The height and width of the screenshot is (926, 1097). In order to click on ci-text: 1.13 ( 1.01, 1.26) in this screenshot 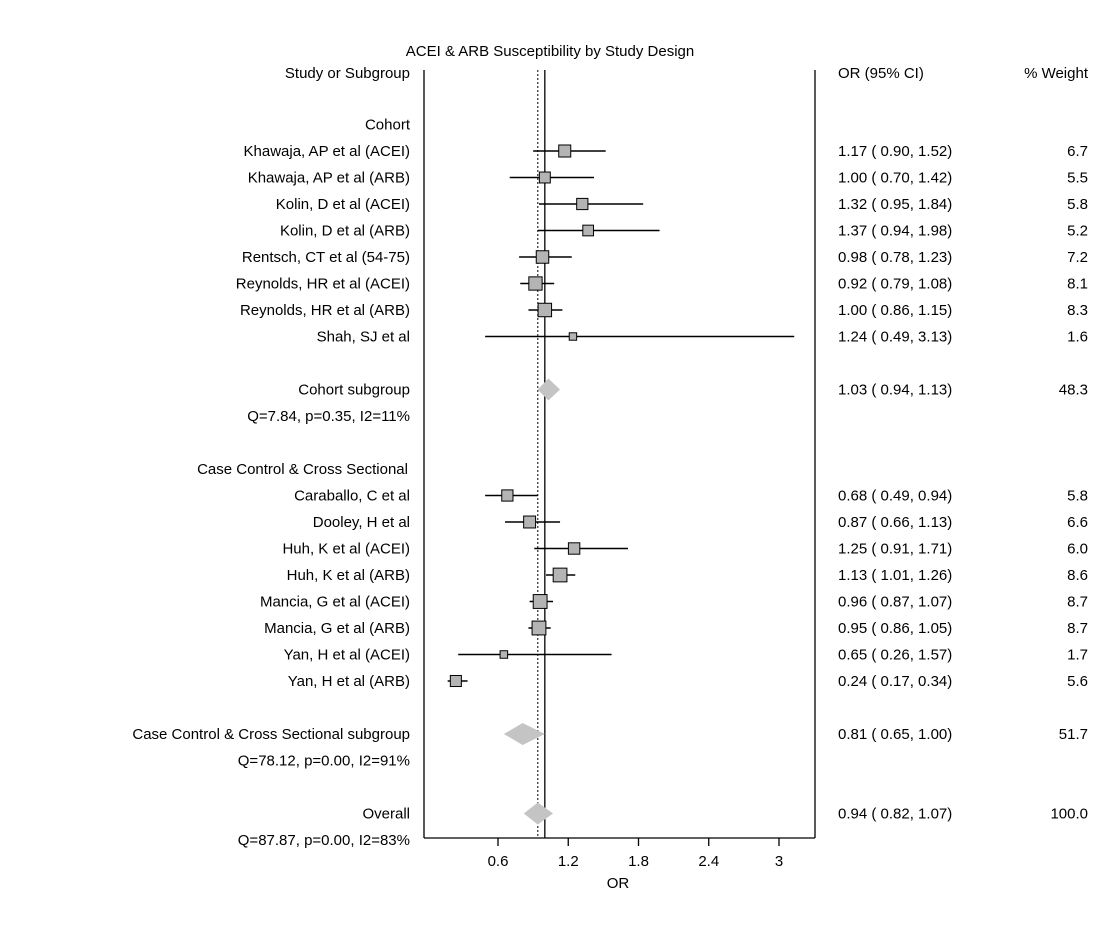, I will do `click(895, 575)`.